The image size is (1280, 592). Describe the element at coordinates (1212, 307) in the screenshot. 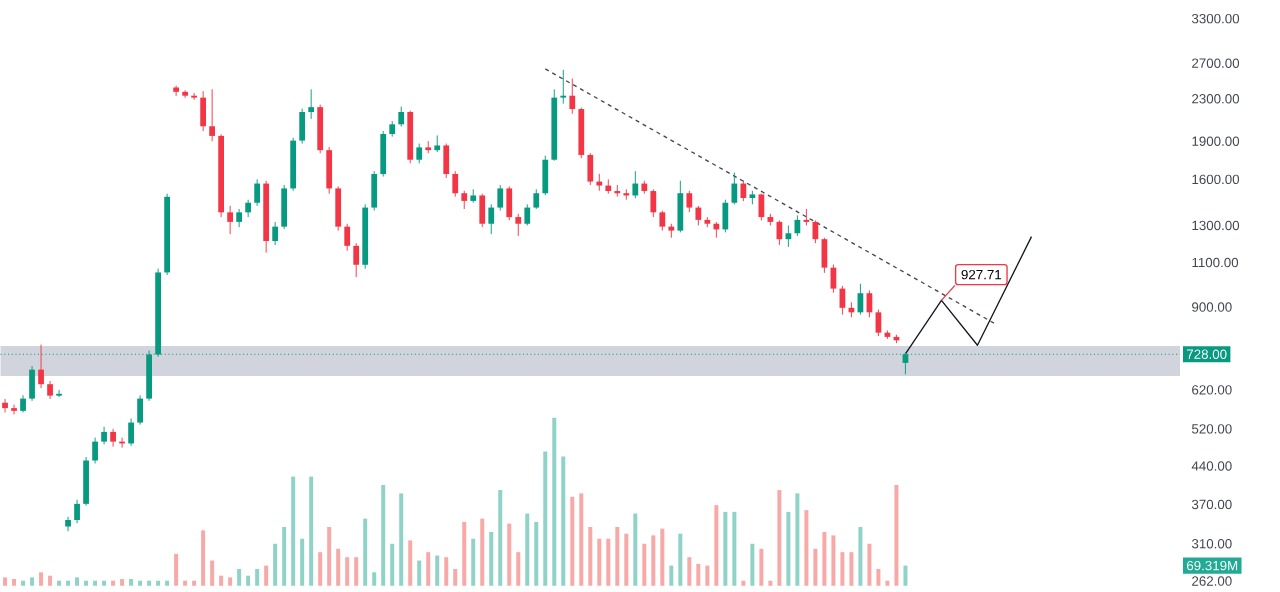

I see `y-tick-label: 900.00` at that location.